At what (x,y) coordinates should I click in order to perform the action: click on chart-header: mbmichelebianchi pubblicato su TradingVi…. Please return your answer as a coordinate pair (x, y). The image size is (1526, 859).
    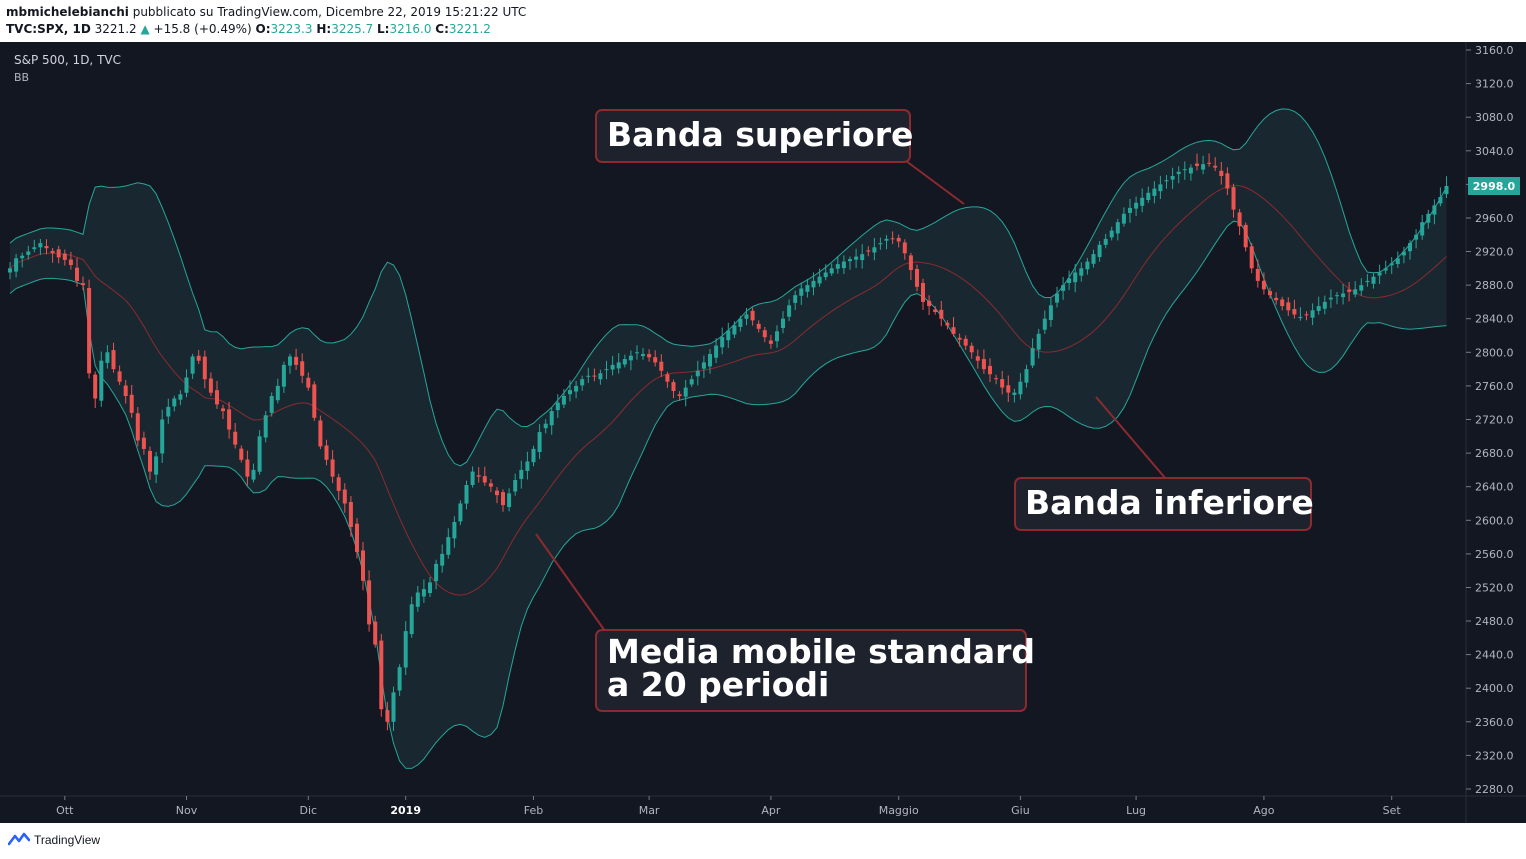
    Looking at the image, I should click on (763, 21).